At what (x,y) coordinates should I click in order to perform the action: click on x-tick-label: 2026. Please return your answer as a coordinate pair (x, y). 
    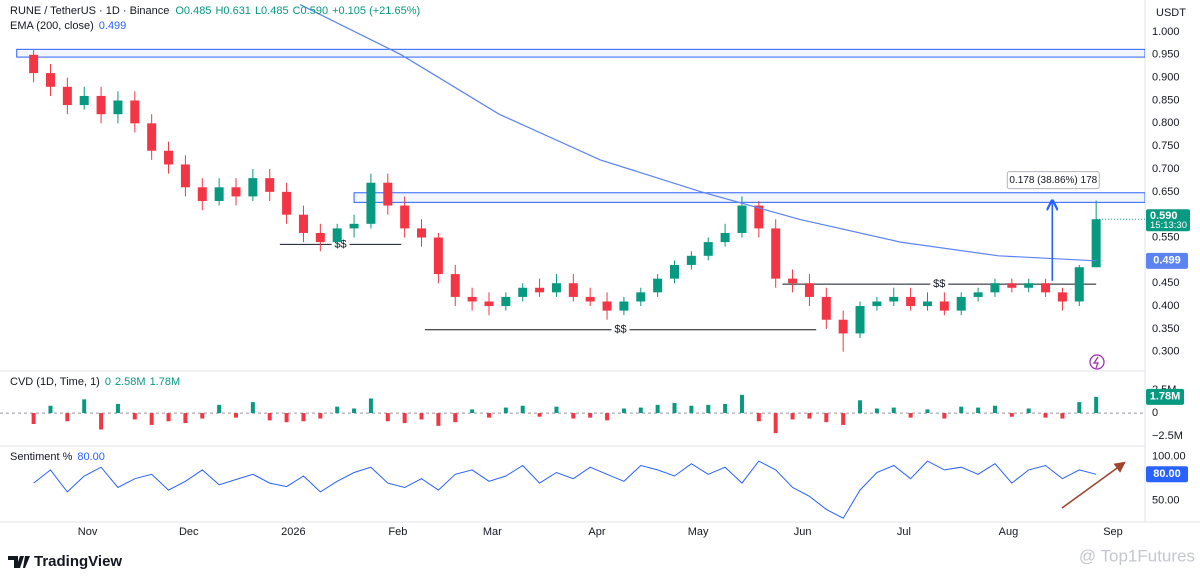
    Looking at the image, I should click on (293, 532).